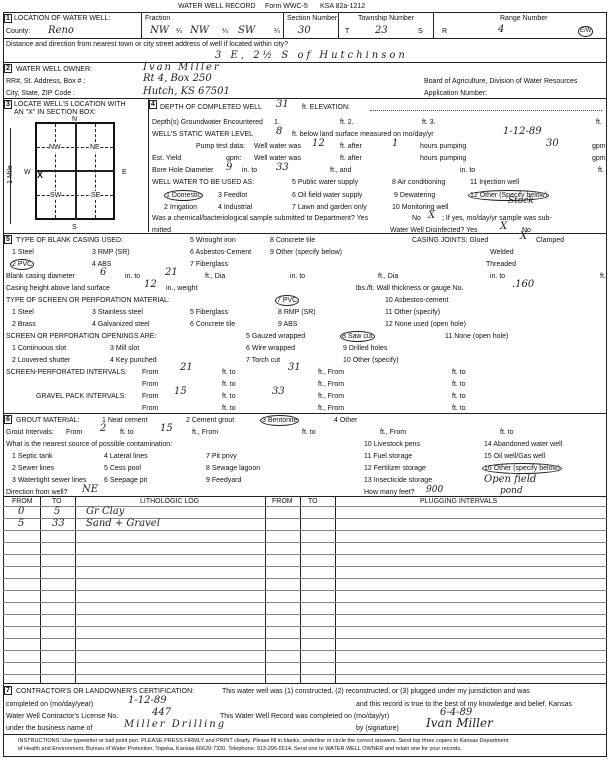 The width and height of the screenshot is (609, 769). What do you see at coordinates (224, 480) in the screenshot?
I see `contam-option: 9 Feedyard` at bounding box center [224, 480].